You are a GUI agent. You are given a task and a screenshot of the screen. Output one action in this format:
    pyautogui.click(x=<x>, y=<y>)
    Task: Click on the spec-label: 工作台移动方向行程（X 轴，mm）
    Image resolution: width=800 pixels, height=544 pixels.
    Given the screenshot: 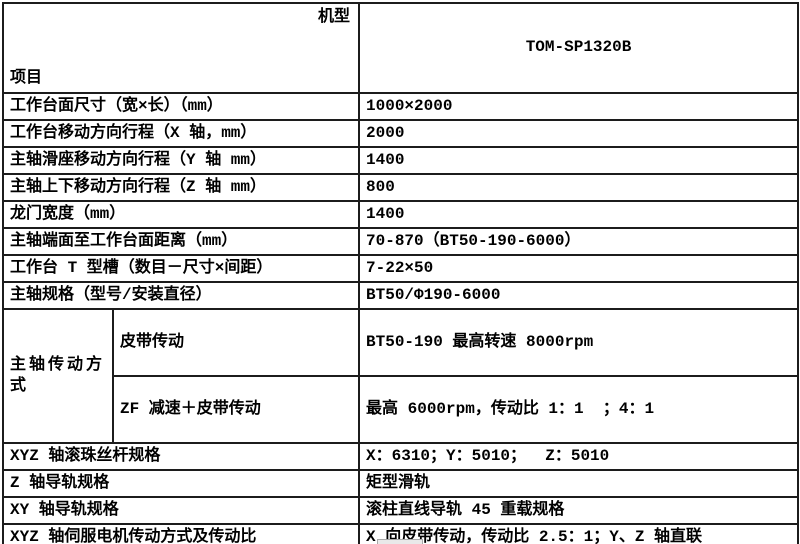 What is the action you would take?
    pyautogui.click(x=181, y=134)
    